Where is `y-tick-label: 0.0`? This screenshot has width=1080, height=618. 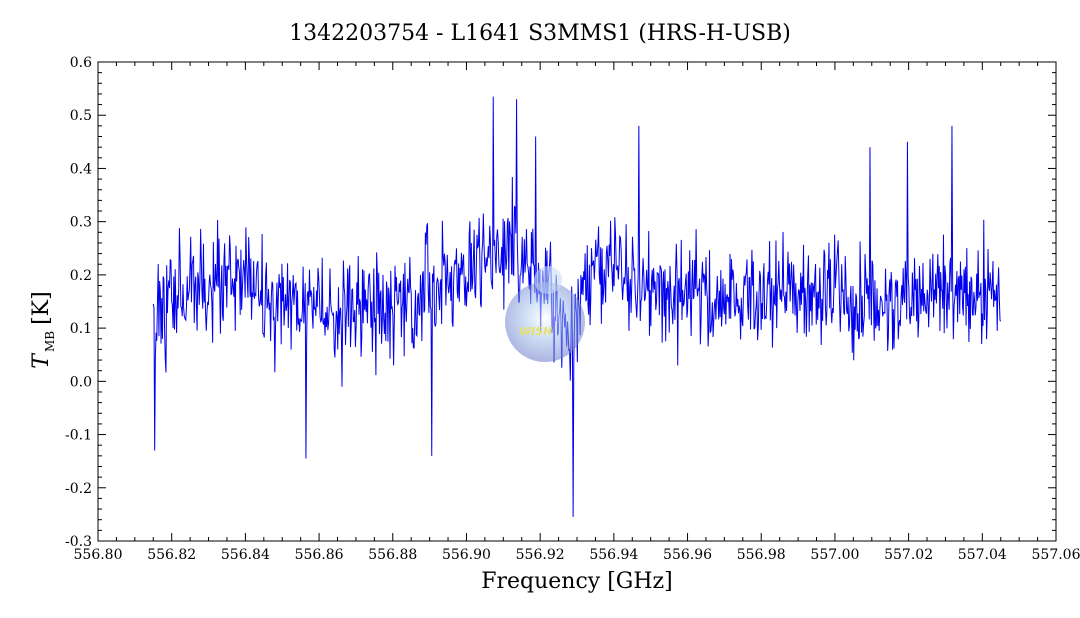
y-tick-label: 0.0 is located at coordinates (81, 382).